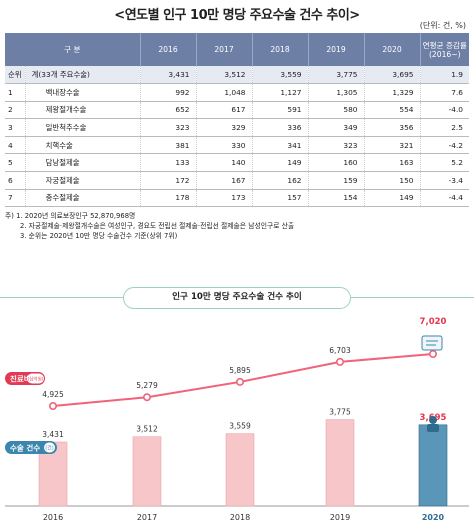 The image size is (474, 528). I want to click on value-cell: 3,695, so click(392, 75).